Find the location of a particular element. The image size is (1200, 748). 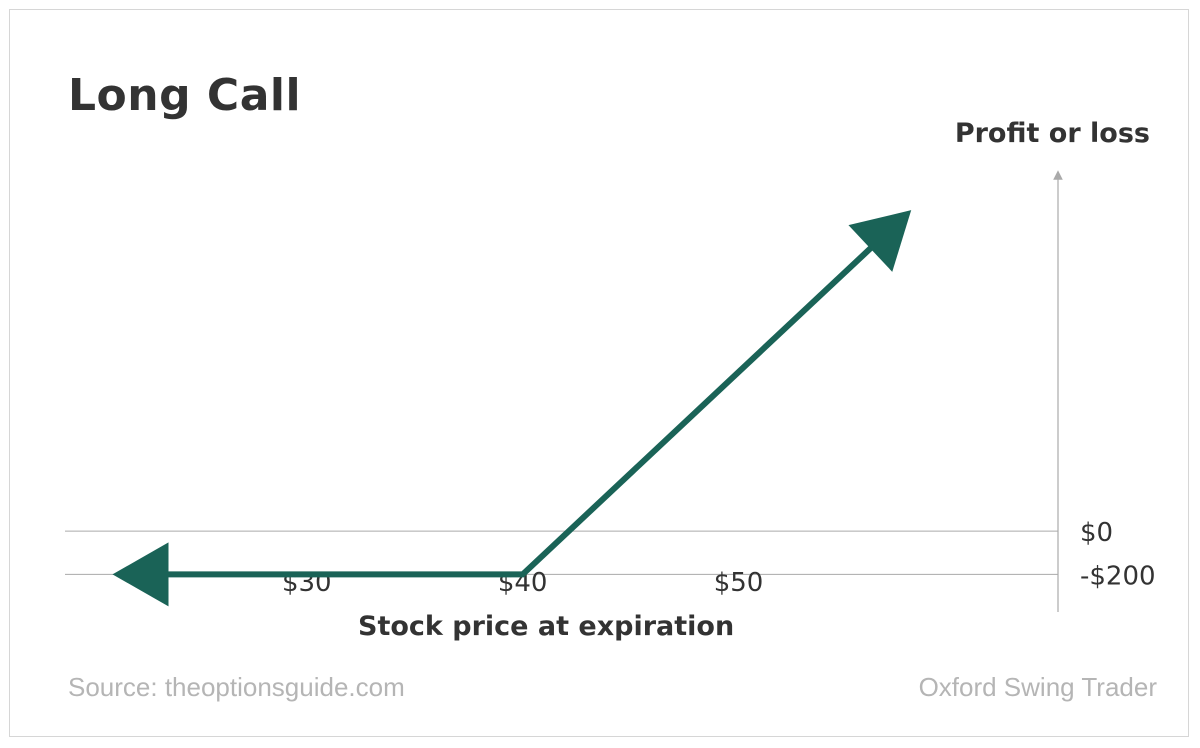

payoff-arrowhead-left is located at coordinates (140, 574).